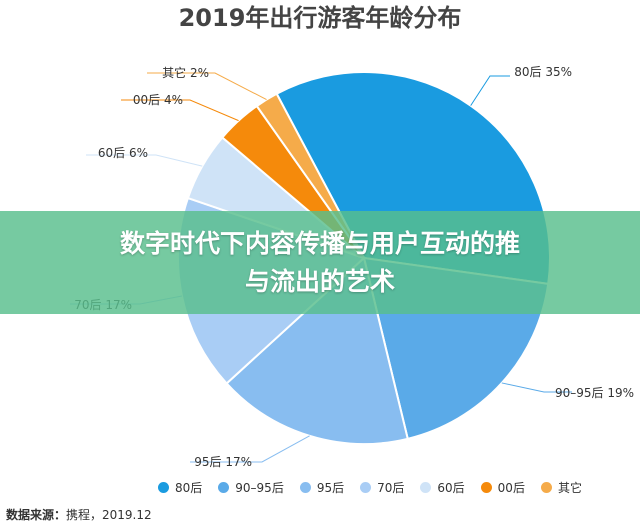 The width and height of the screenshot is (640, 524). What do you see at coordinates (594, 393) in the screenshot?
I see `slice-label-1: 90–95后 19%` at bounding box center [594, 393].